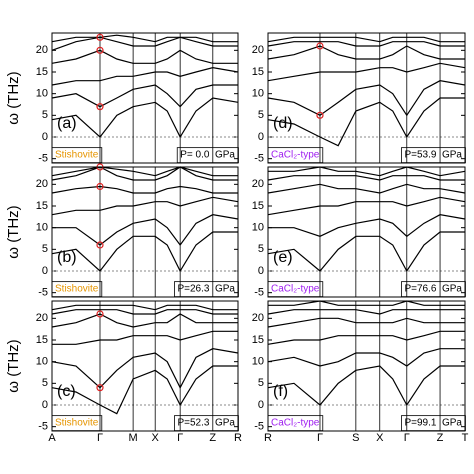 This screenshot has height=474, width=474. I want to click on pressure-label: P=76.6 GPa, so click(433, 289).